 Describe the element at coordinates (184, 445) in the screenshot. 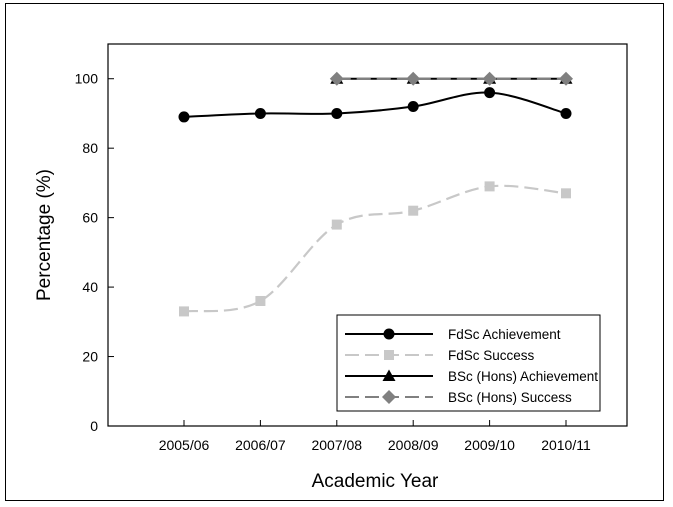

I see `x-tick-label: 2005/06` at that location.